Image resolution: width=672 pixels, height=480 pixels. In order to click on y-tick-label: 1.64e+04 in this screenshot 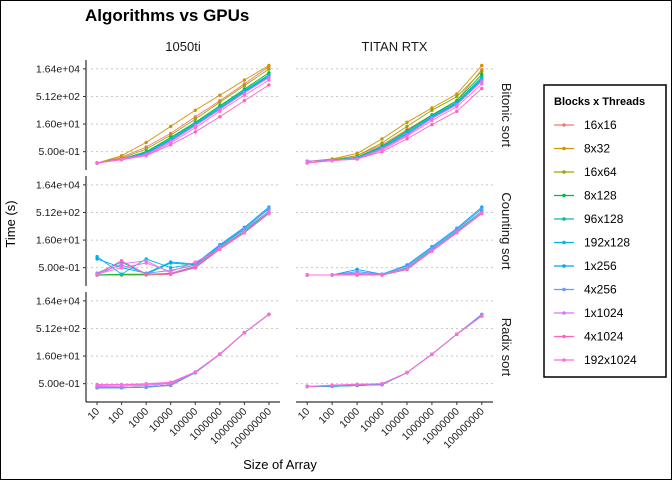, I will do `click(58, 69)`.